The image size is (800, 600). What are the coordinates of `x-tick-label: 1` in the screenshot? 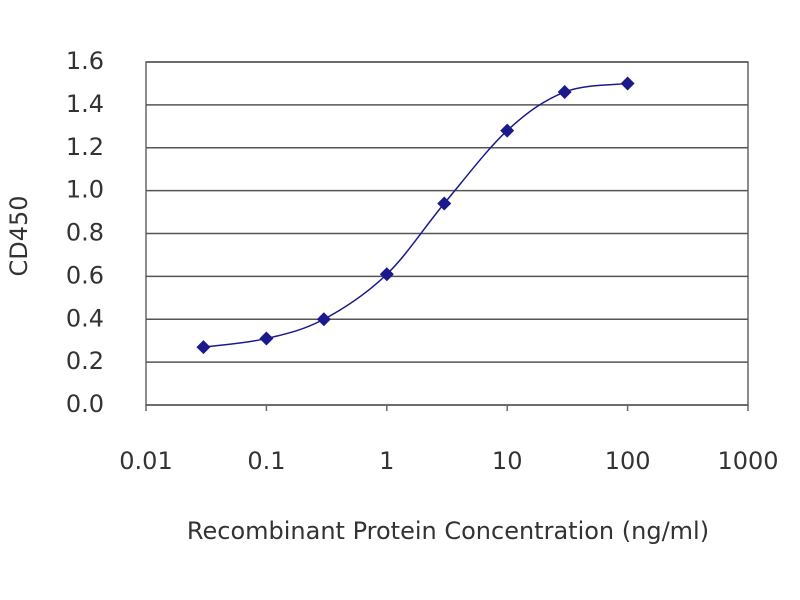 It's located at (386, 461).